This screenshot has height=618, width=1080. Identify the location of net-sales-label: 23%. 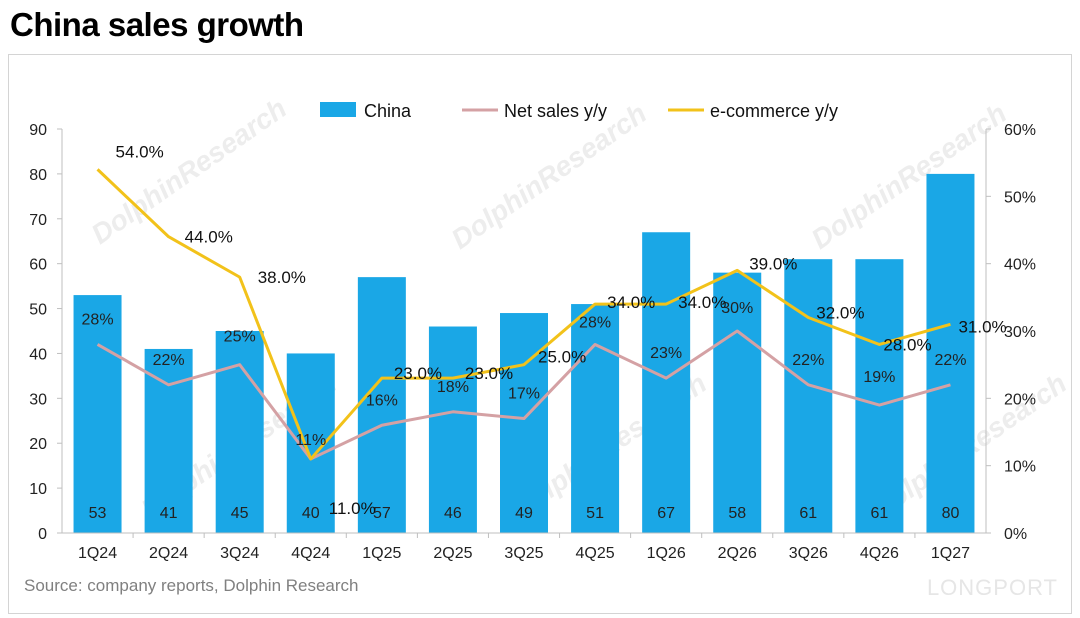
(666, 353).